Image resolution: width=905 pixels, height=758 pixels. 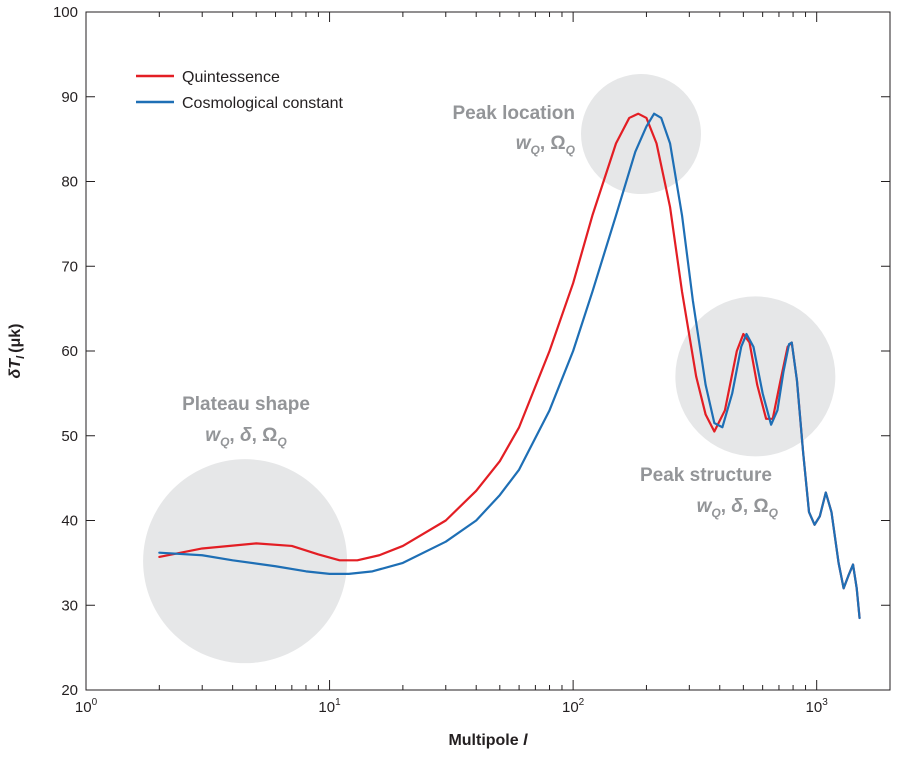 I want to click on y-tick-label: 80, so click(x=69, y=182).